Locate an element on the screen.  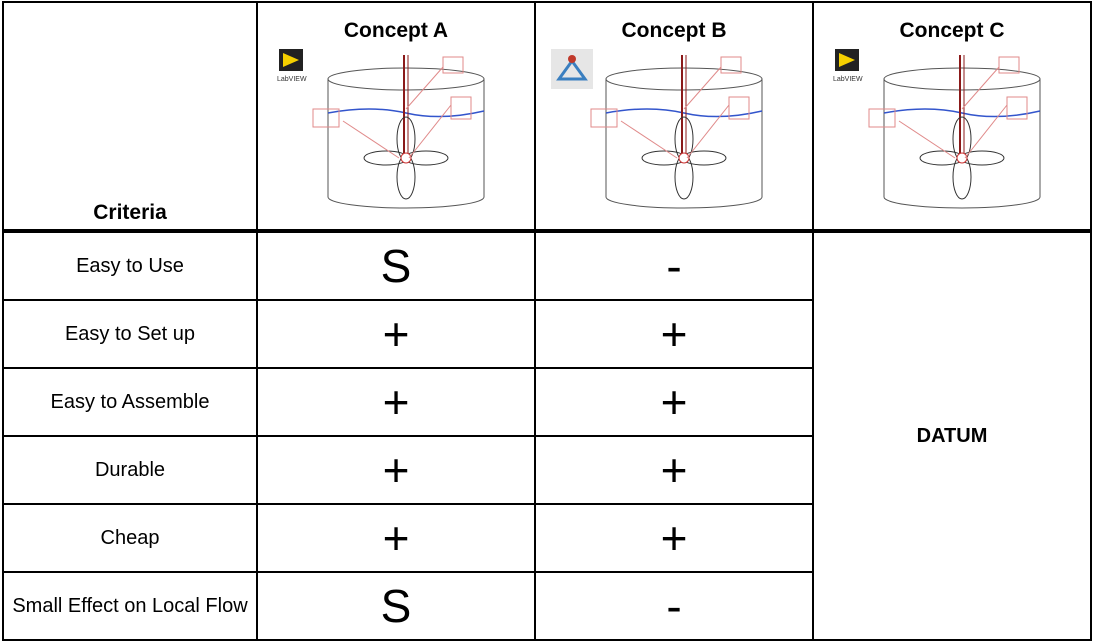
criterion: Durable is located at coordinates (130, 470).